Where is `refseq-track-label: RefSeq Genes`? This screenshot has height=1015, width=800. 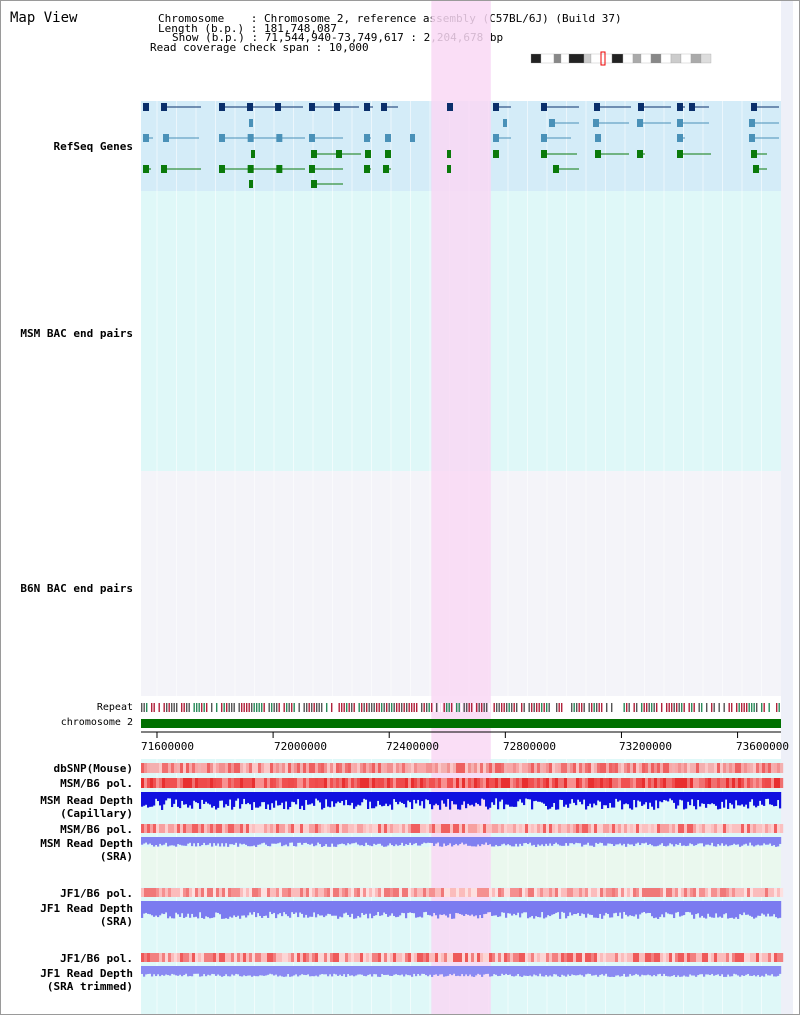 refseq-track-label: RefSeq Genes is located at coordinates (93, 146).